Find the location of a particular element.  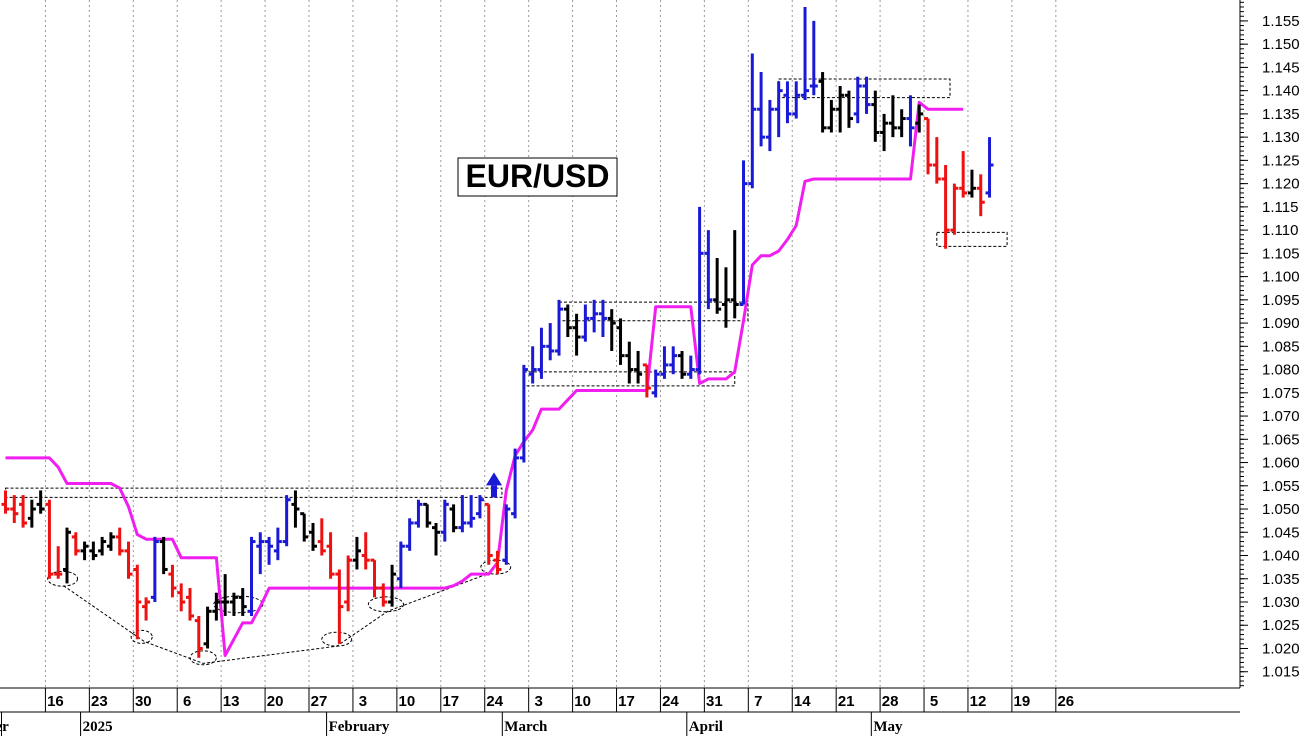

x-tick-label-13: 17 is located at coordinates (626, 701).